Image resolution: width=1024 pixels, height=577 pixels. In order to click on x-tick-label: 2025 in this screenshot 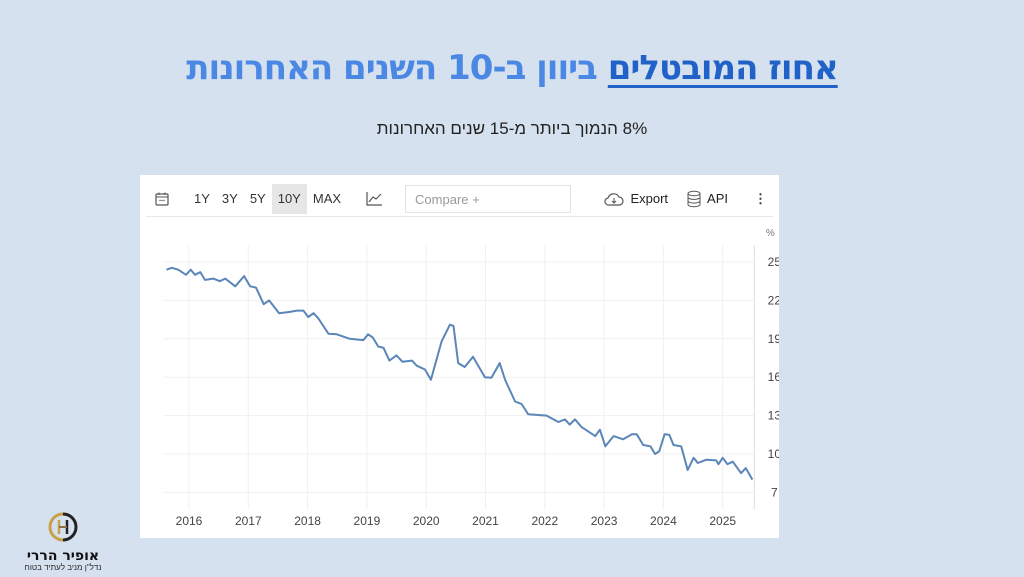, I will do `click(722, 521)`.